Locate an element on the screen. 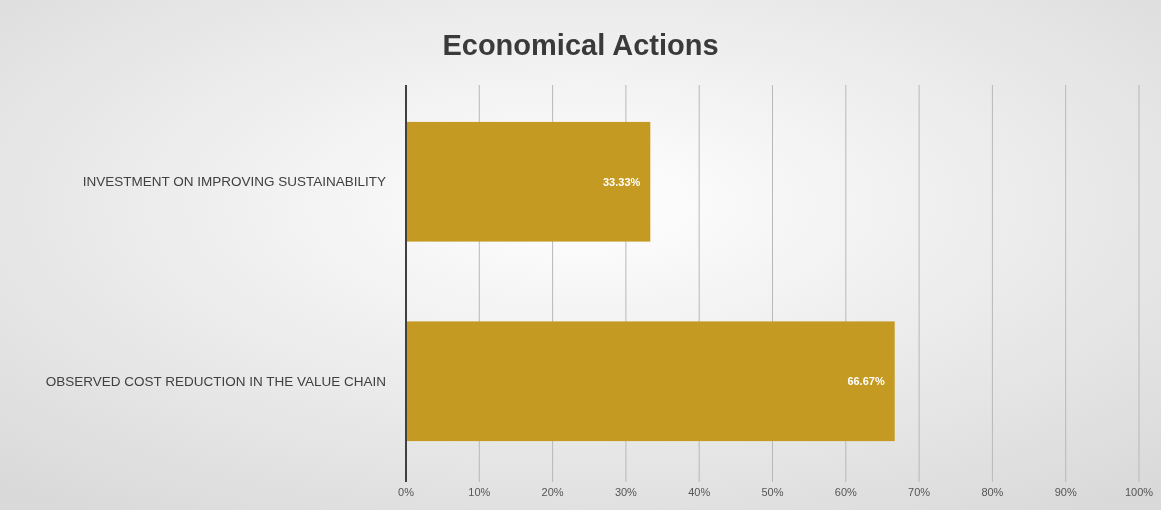 The width and height of the screenshot is (1161, 510). x-tick-label: 40% is located at coordinates (699, 492).